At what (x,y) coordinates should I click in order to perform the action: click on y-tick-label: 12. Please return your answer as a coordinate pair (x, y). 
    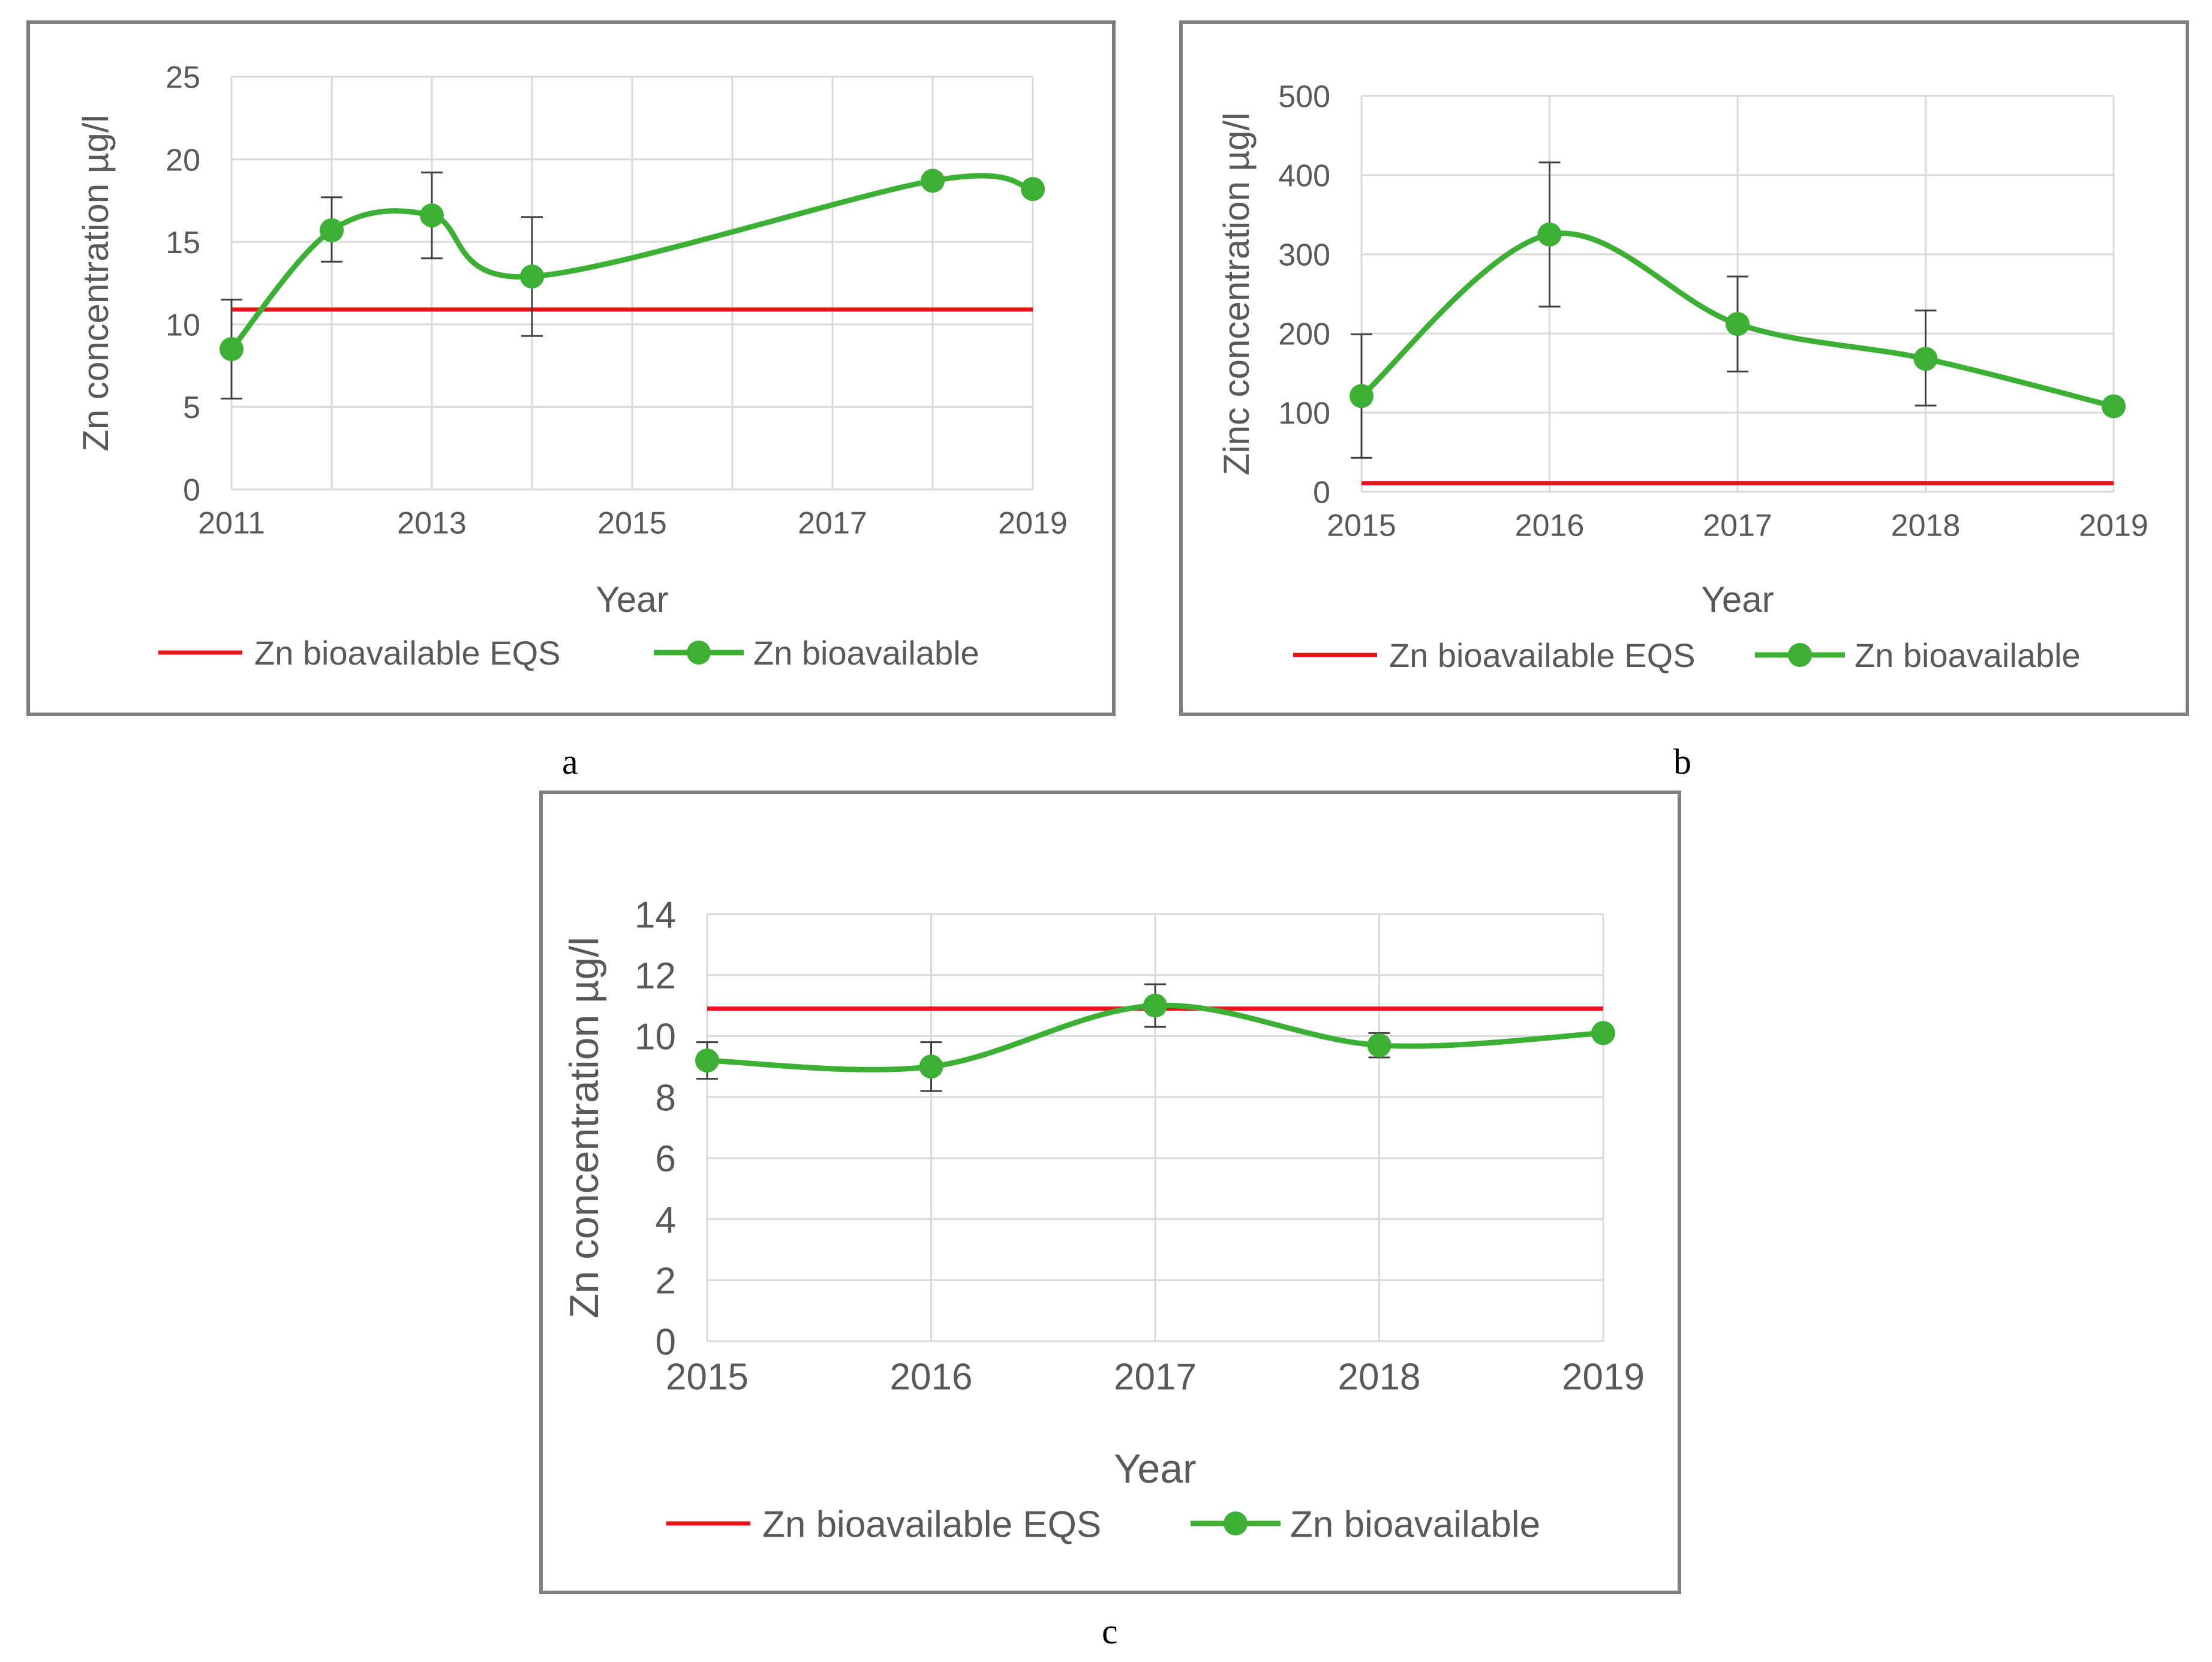
    Looking at the image, I should click on (655, 976).